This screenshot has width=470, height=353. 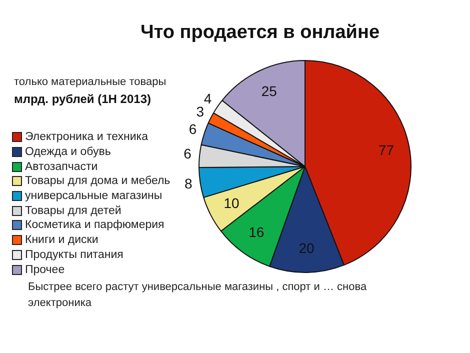 I want to click on legend-label: Прочее, so click(x=45, y=270).